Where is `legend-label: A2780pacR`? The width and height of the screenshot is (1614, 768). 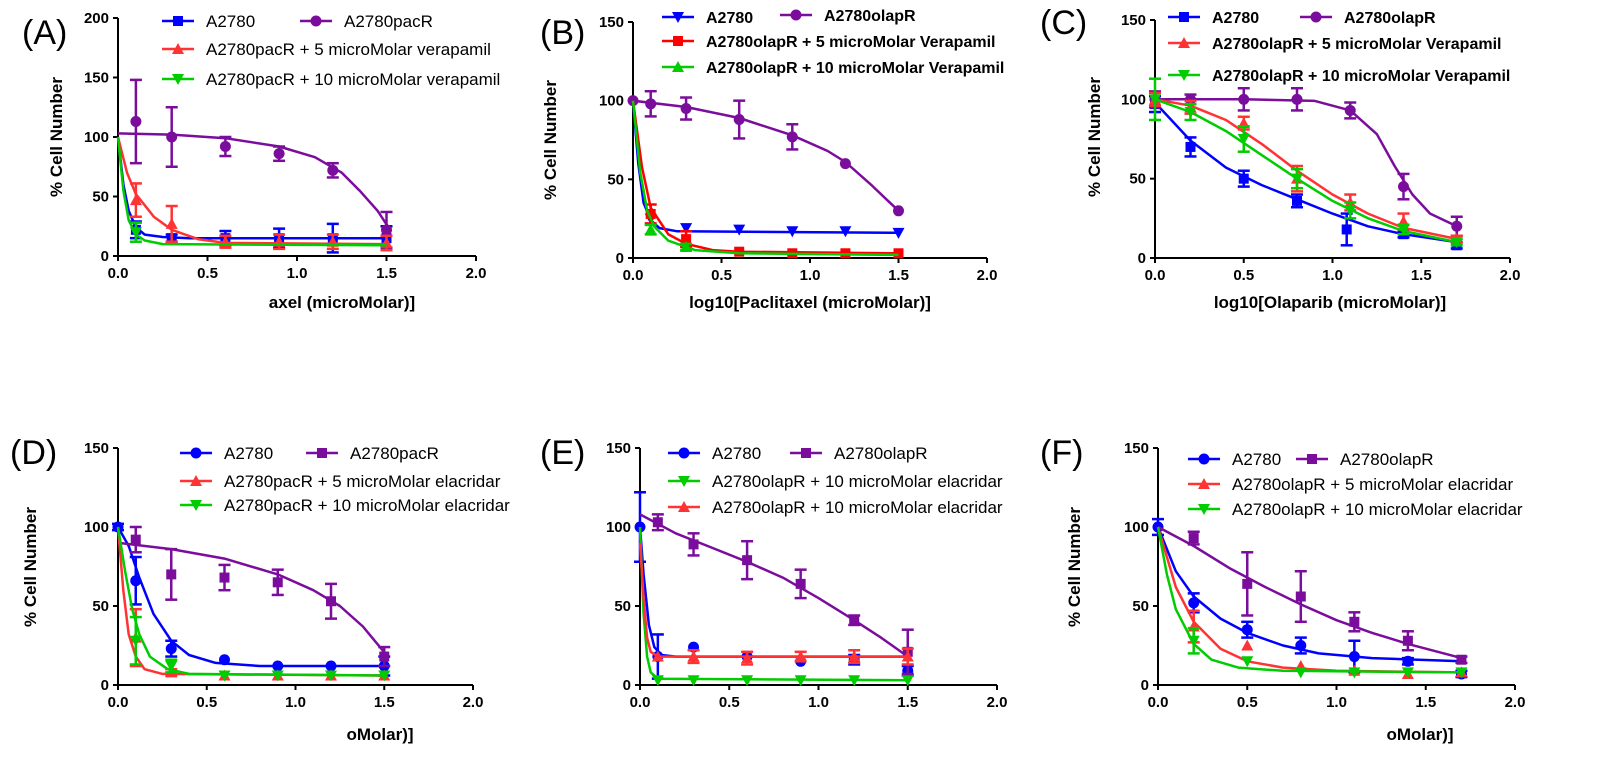 legend-label: A2780pacR is located at coordinates (394, 453).